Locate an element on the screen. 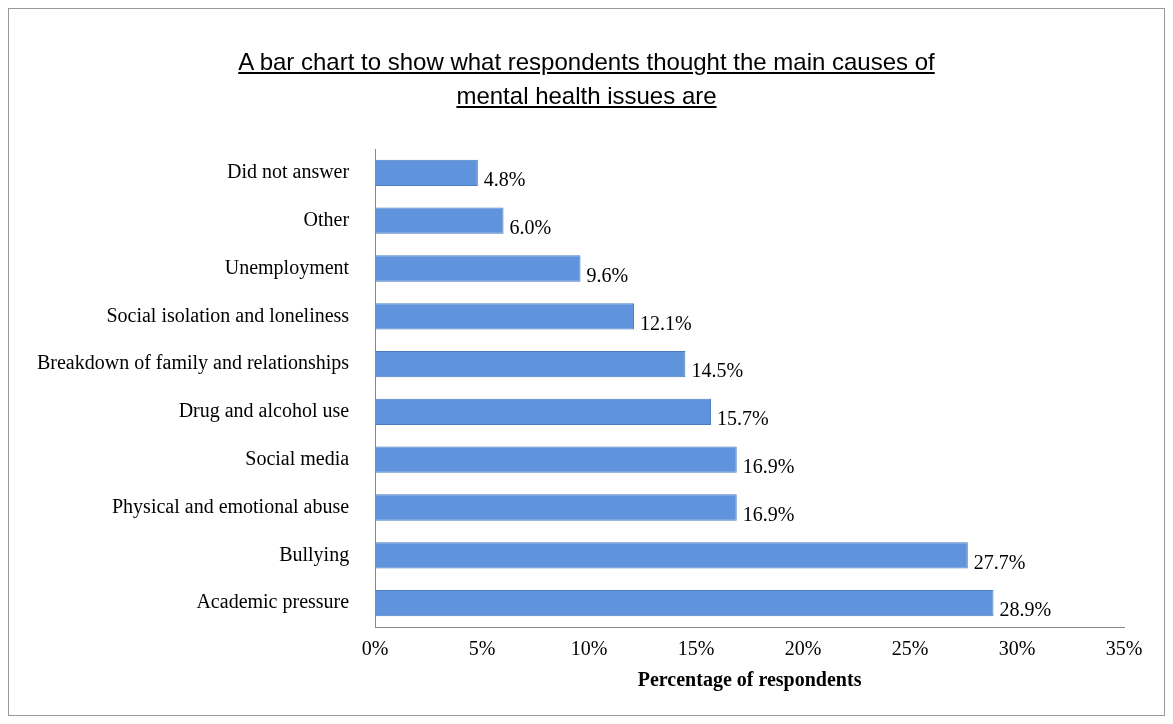 The height and width of the screenshot is (724, 1173). x-tick-label: 10% is located at coordinates (589, 648).